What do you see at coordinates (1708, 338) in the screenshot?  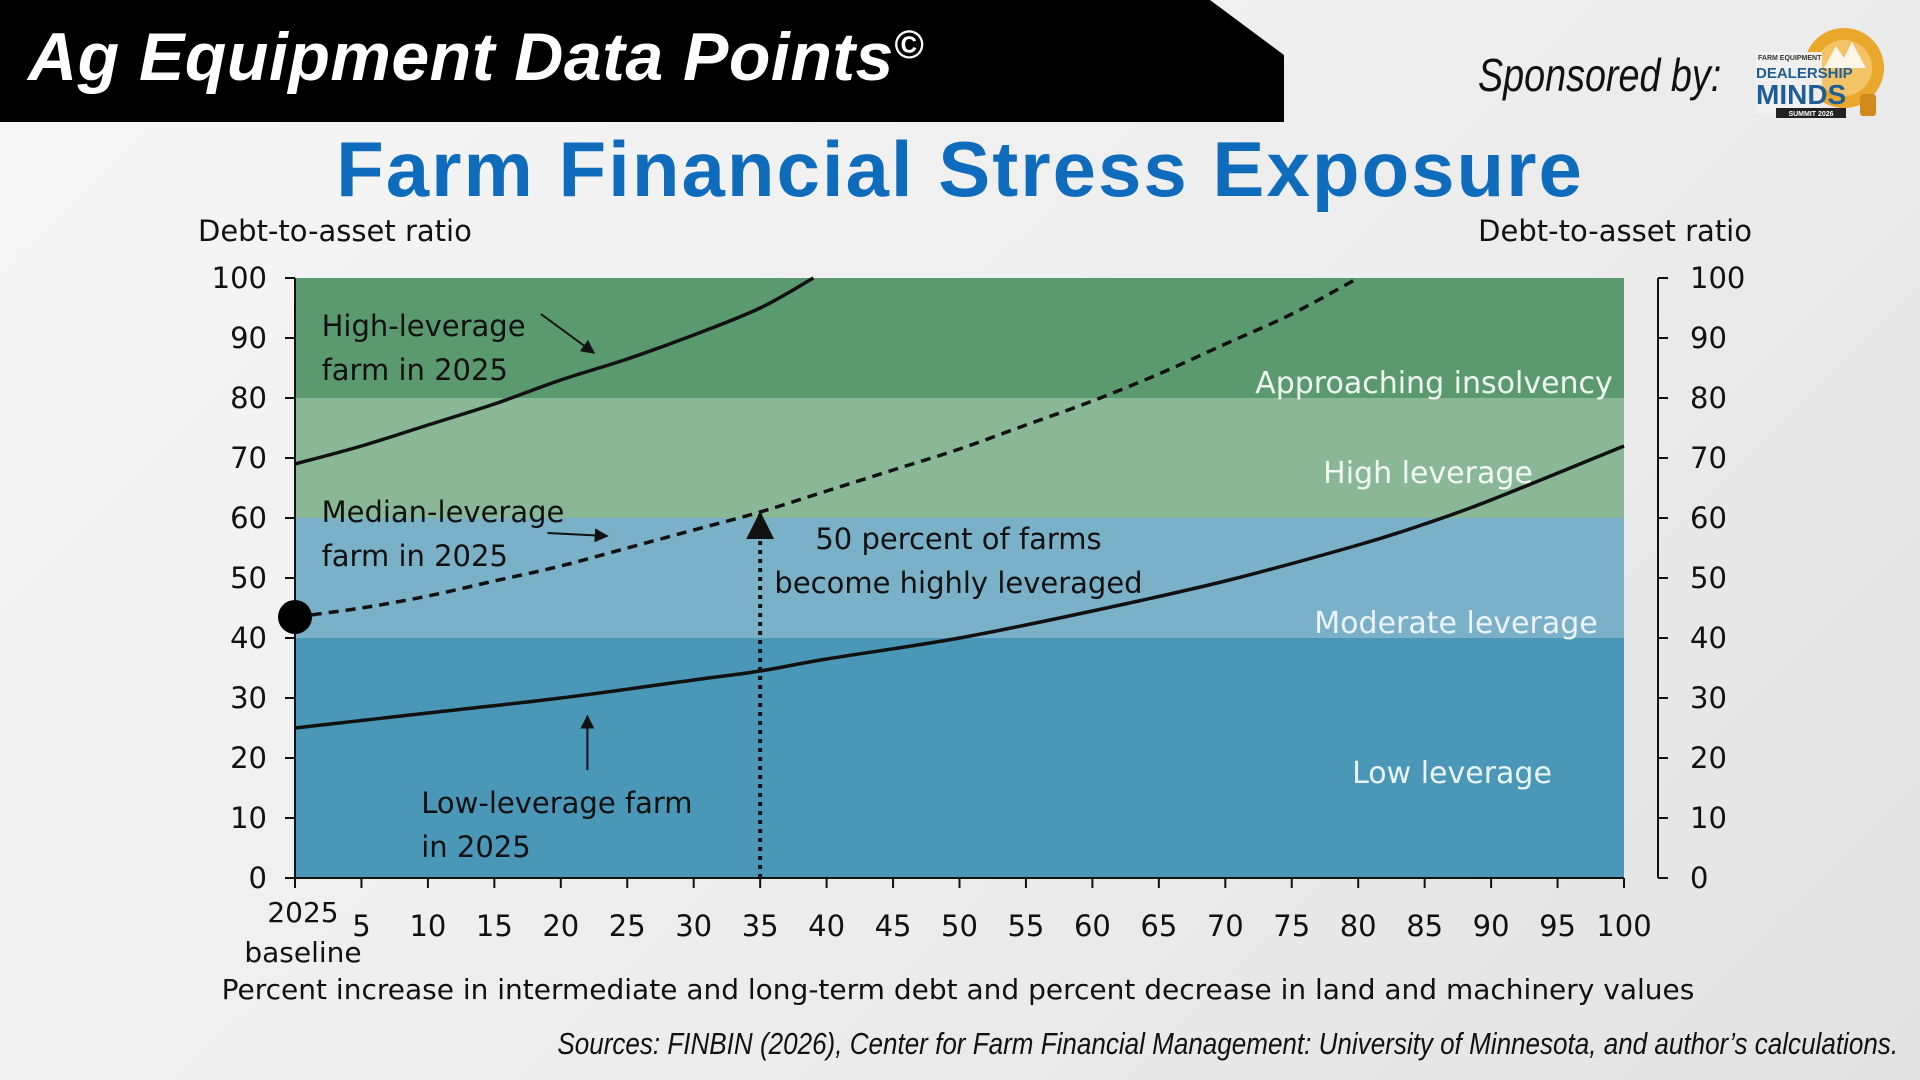 I see `y-tick-label-right-90: 90` at bounding box center [1708, 338].